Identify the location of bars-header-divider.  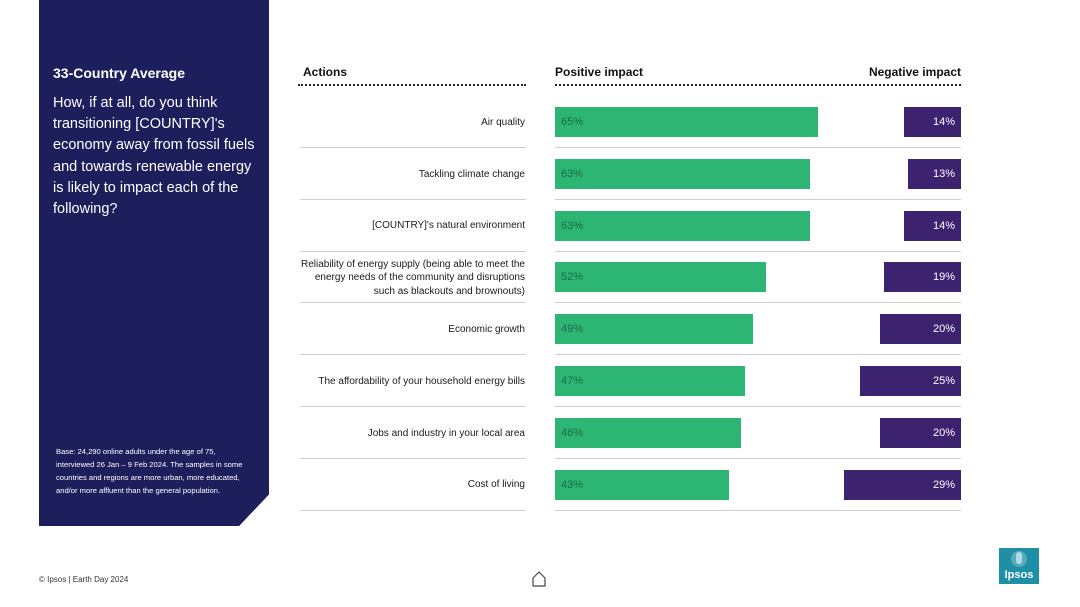
(758, 85).